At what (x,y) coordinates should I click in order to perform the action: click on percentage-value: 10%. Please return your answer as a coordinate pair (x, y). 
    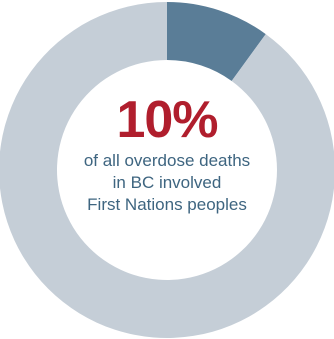
    Looking at the image, I should click on (167, 120).